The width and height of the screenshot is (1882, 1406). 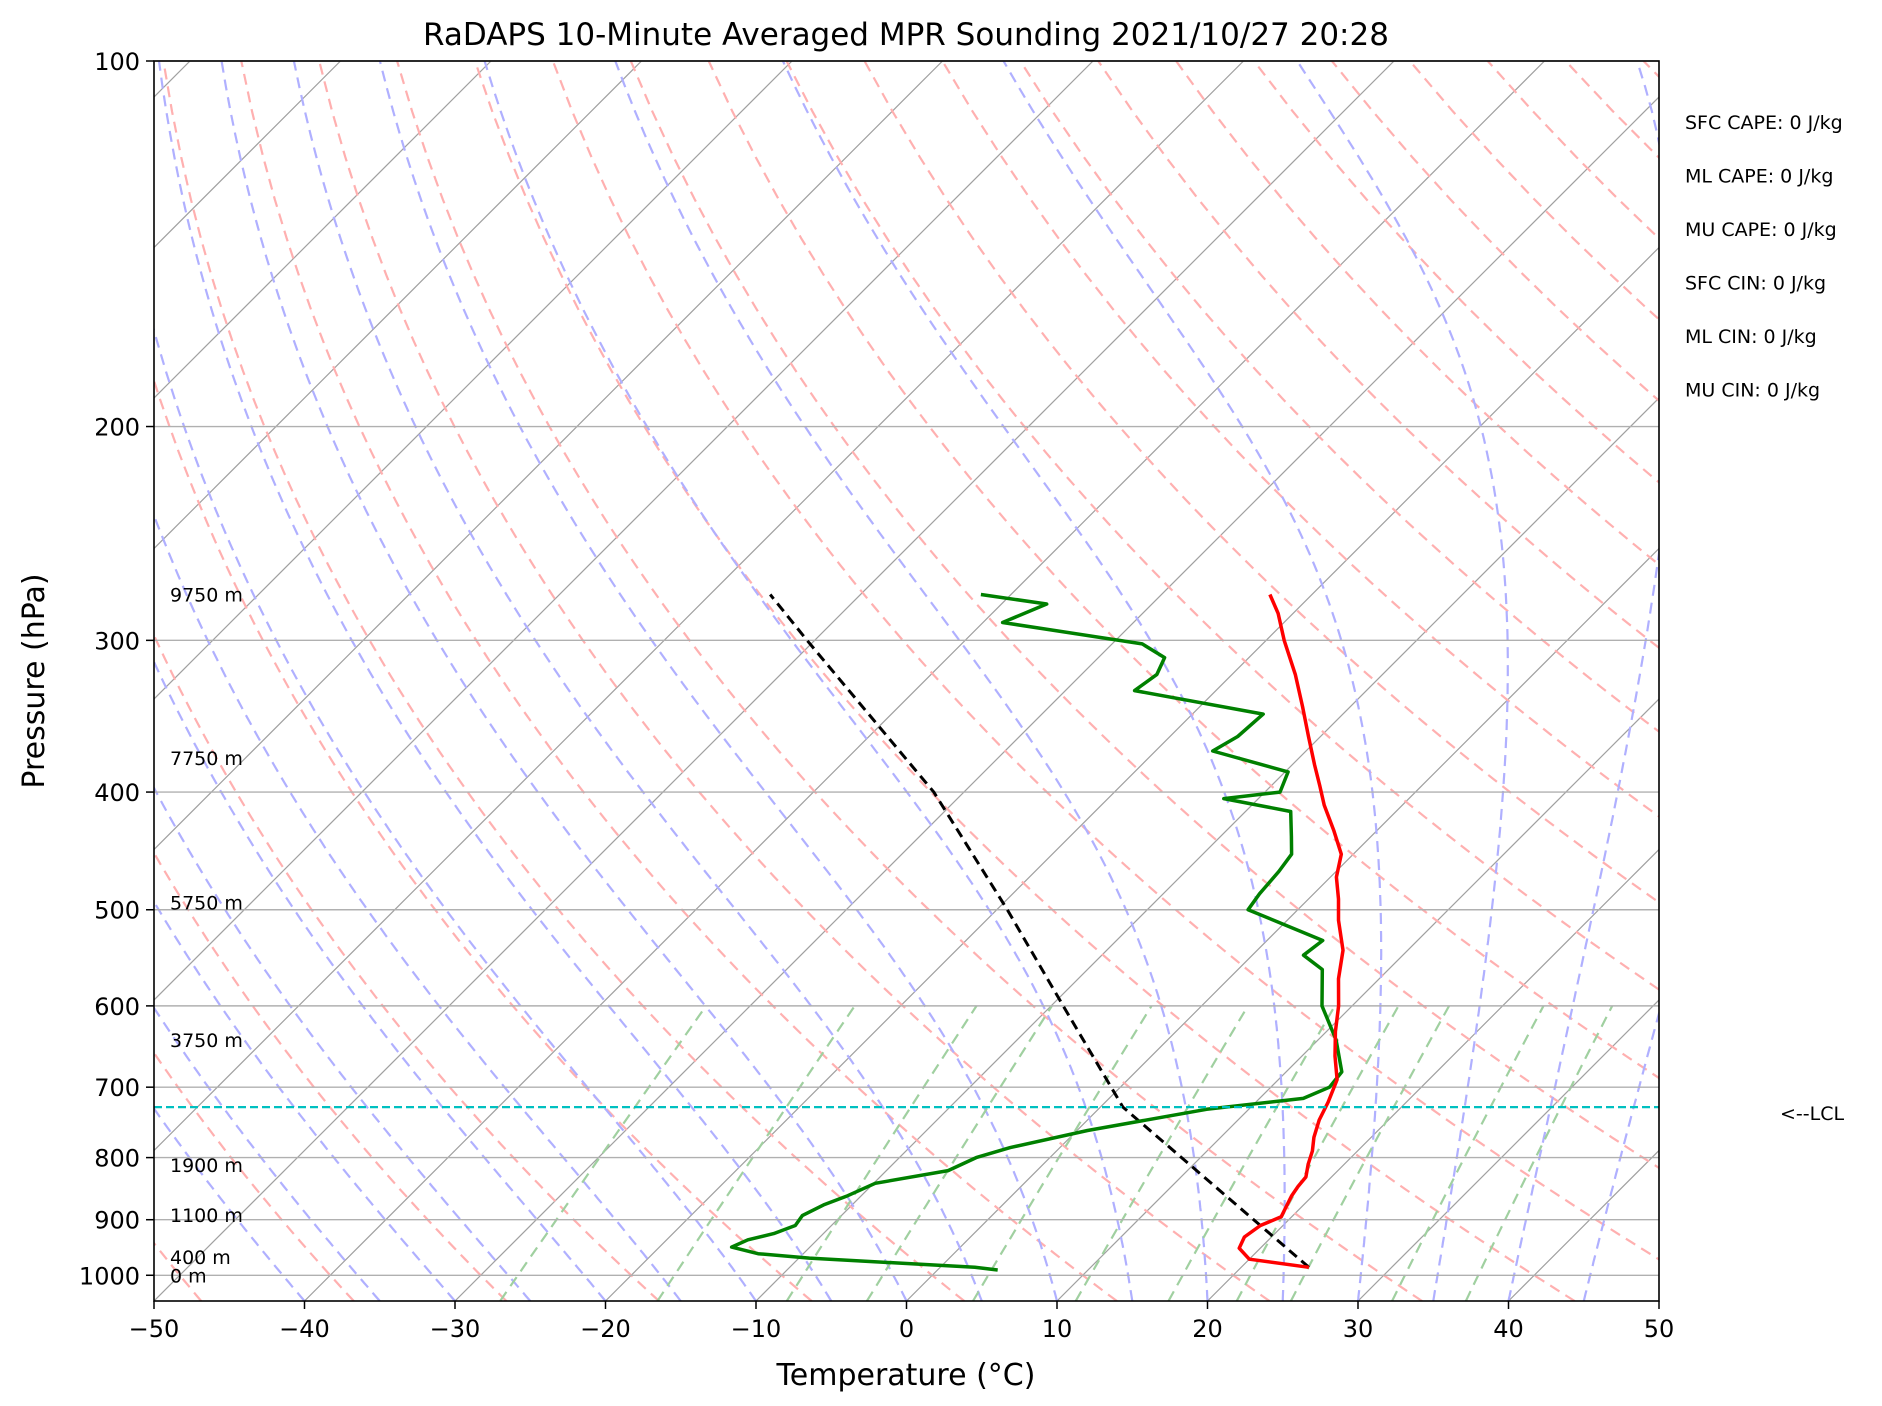 What do you see at coordinates (117, 1221) in the screenshot?
I see `y-tick-label: 900` at bounding box center [117, 1221].